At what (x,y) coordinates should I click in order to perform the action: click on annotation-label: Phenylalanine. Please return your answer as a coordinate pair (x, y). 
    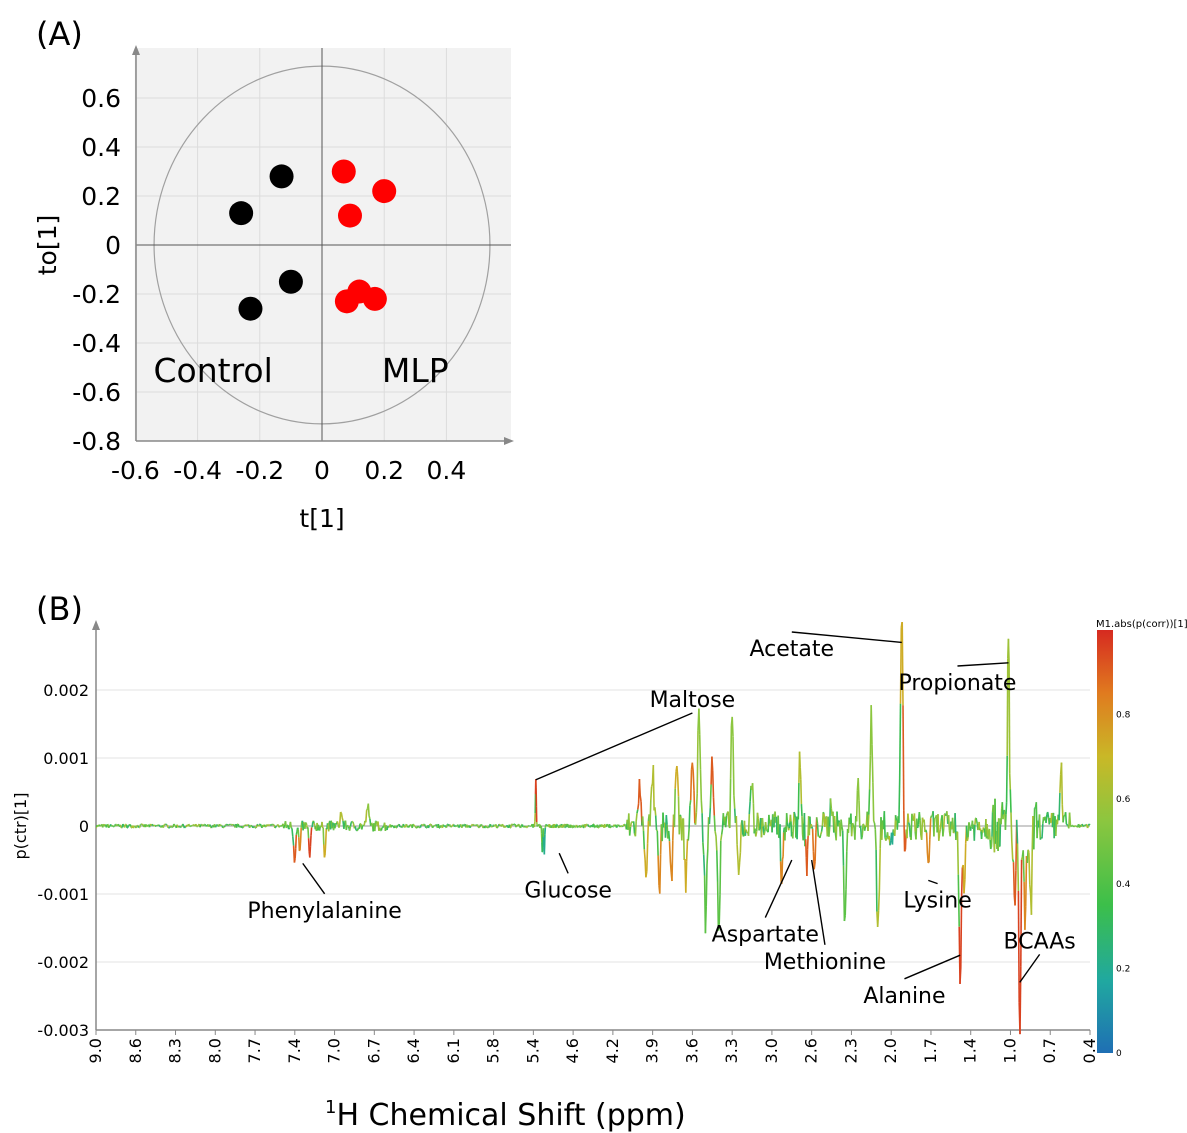
    Looking at the image, I should click on (324, 911).